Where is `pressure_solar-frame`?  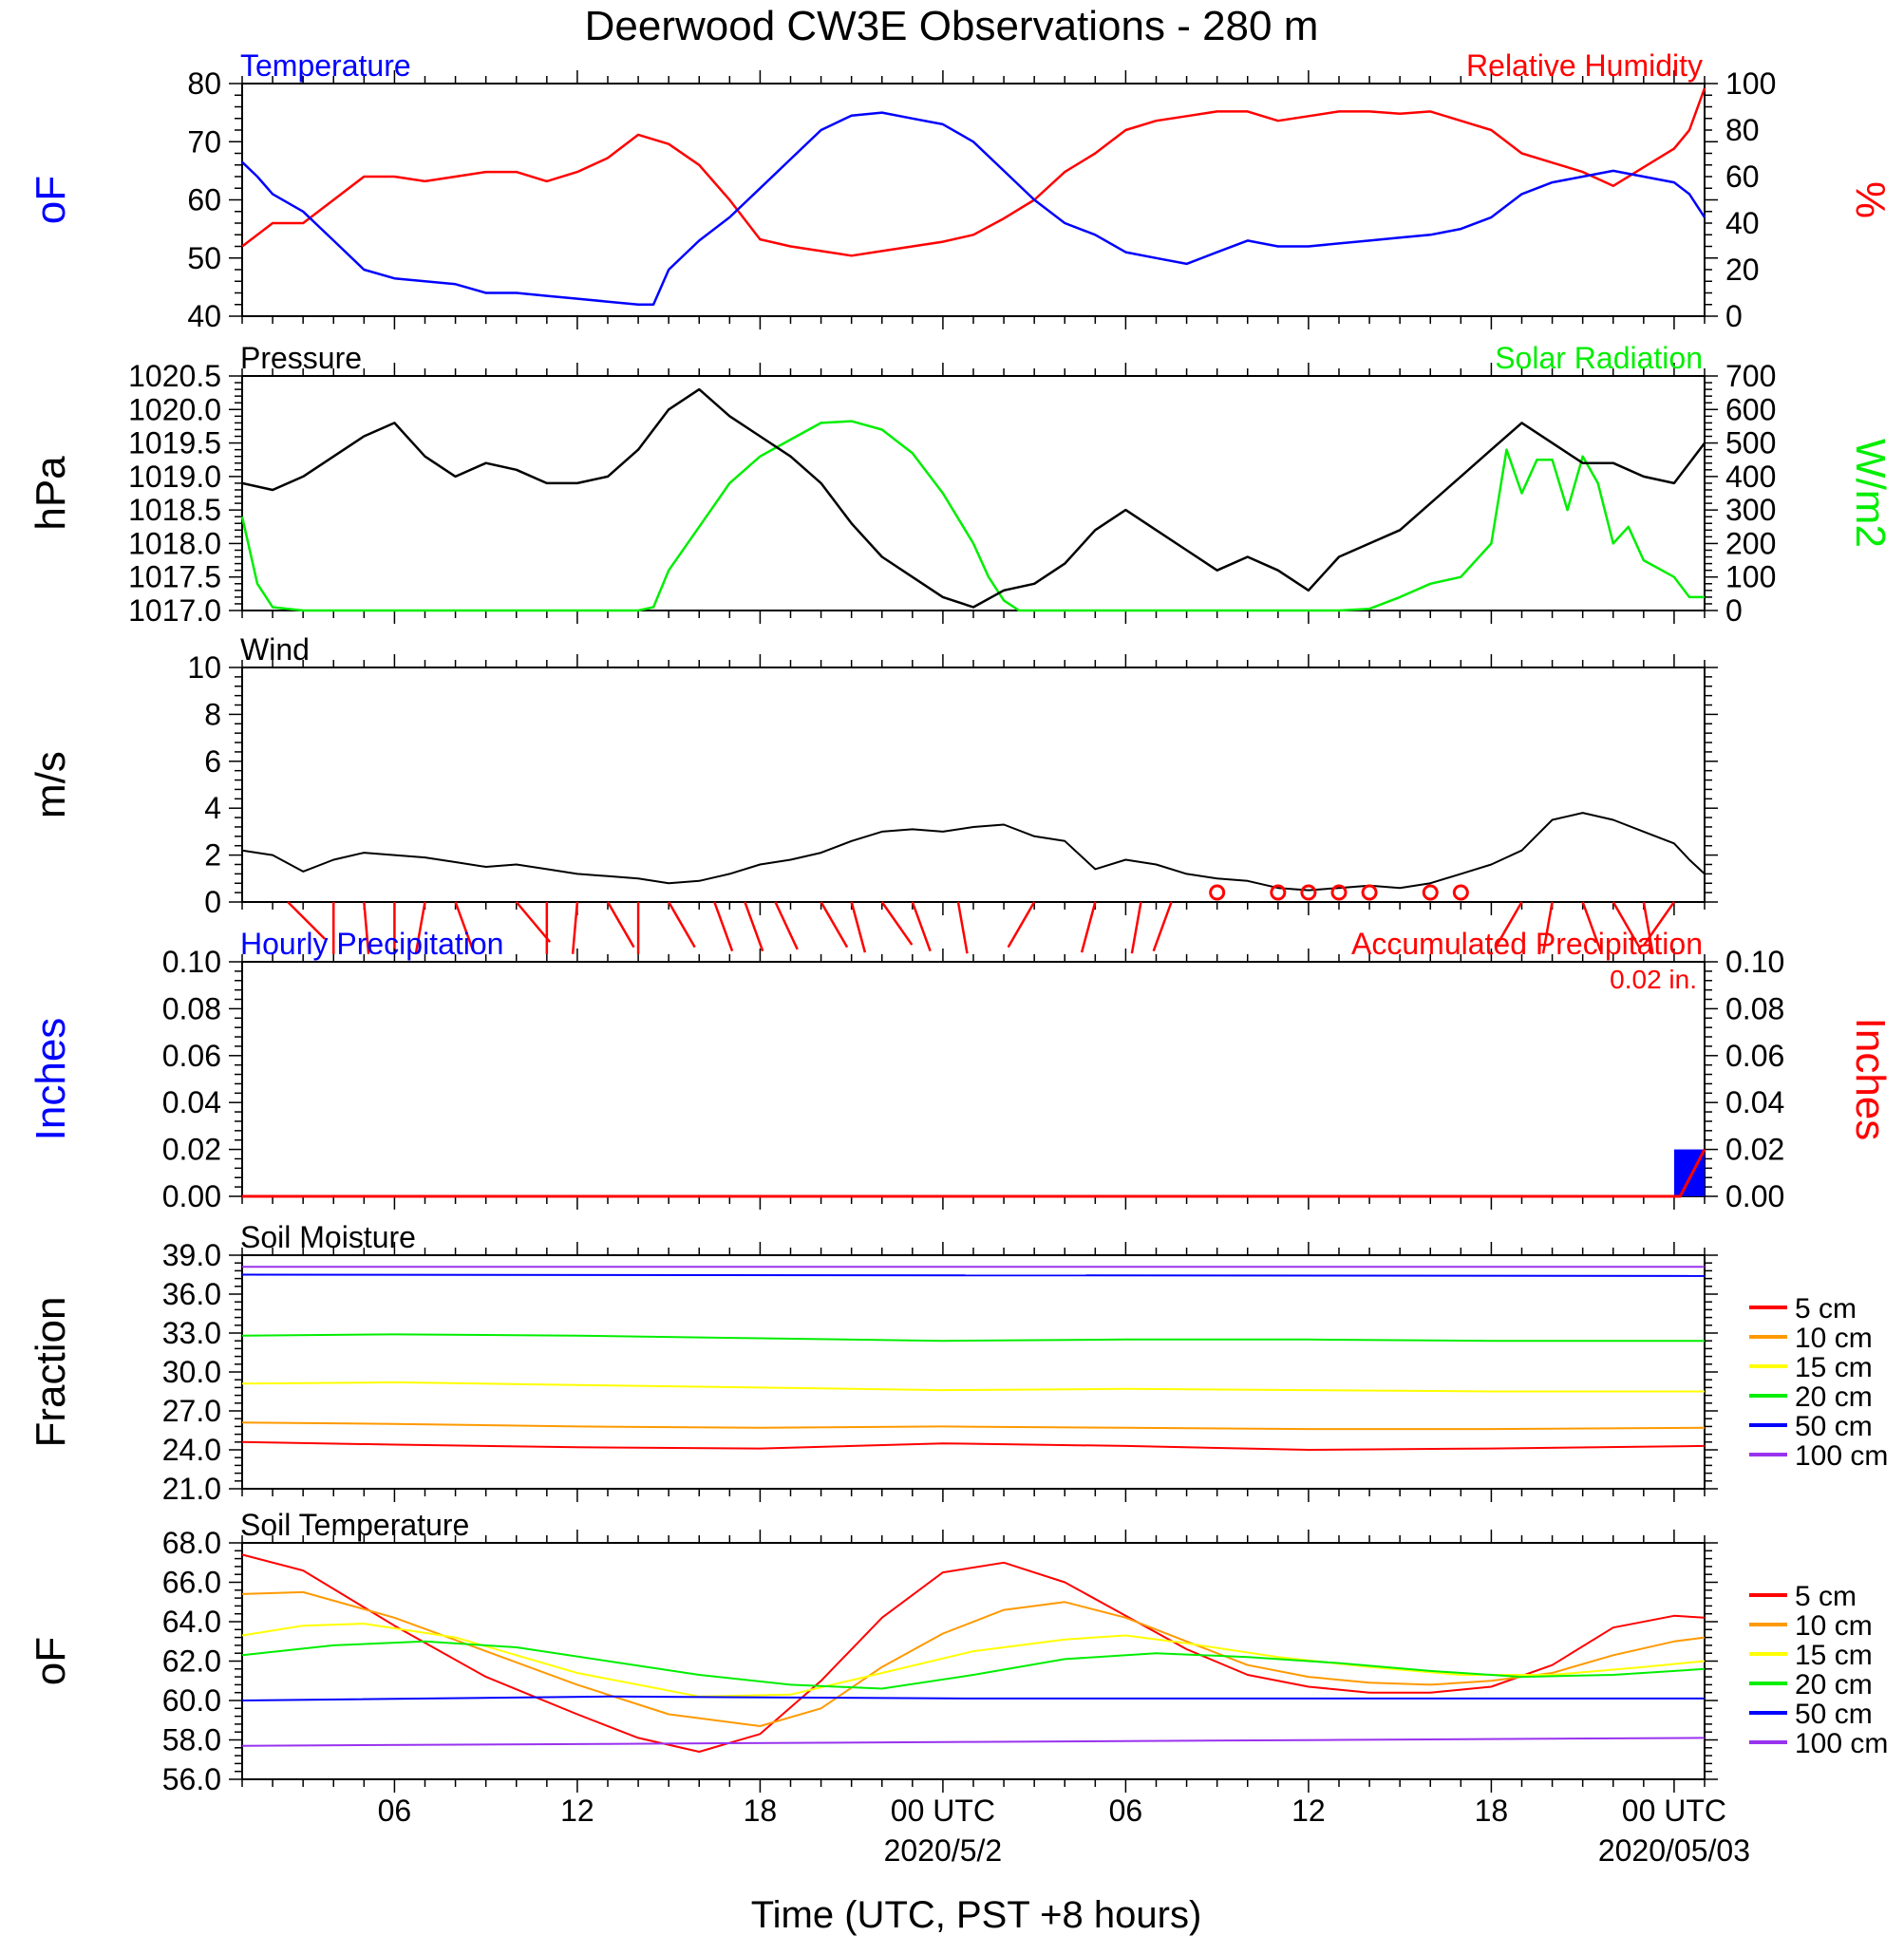 pressure_solar-frame is located at coordinates (974, 493).